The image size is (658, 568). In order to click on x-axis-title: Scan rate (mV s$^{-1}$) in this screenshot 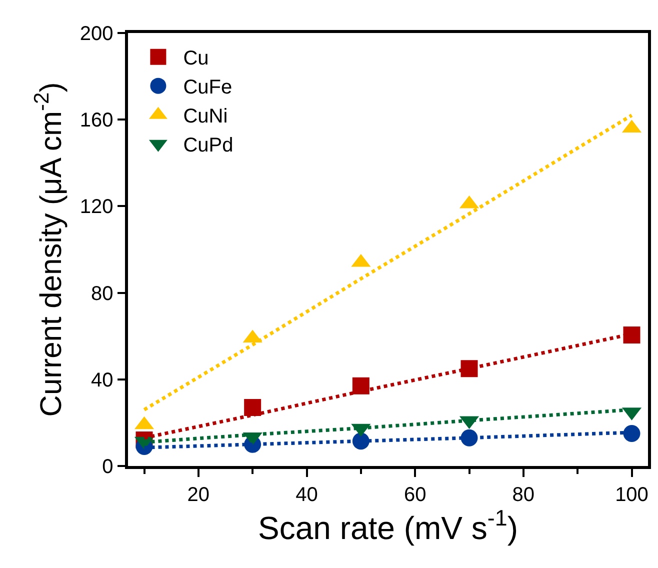, I will do `click(388, 526)`.